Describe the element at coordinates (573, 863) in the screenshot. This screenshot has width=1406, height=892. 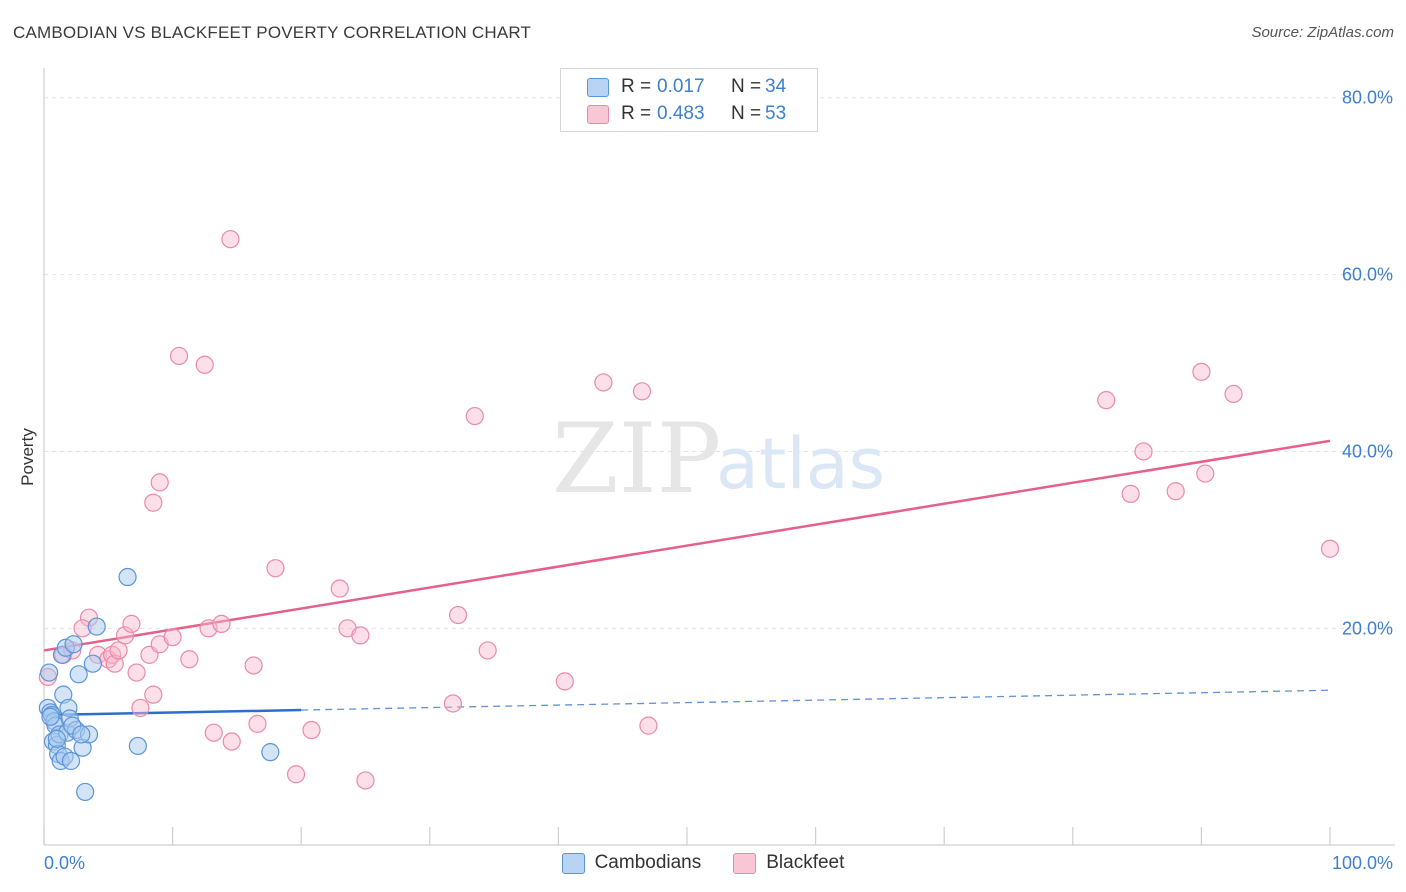
I see `bottom-legend-swatch-cambodians` at that location.